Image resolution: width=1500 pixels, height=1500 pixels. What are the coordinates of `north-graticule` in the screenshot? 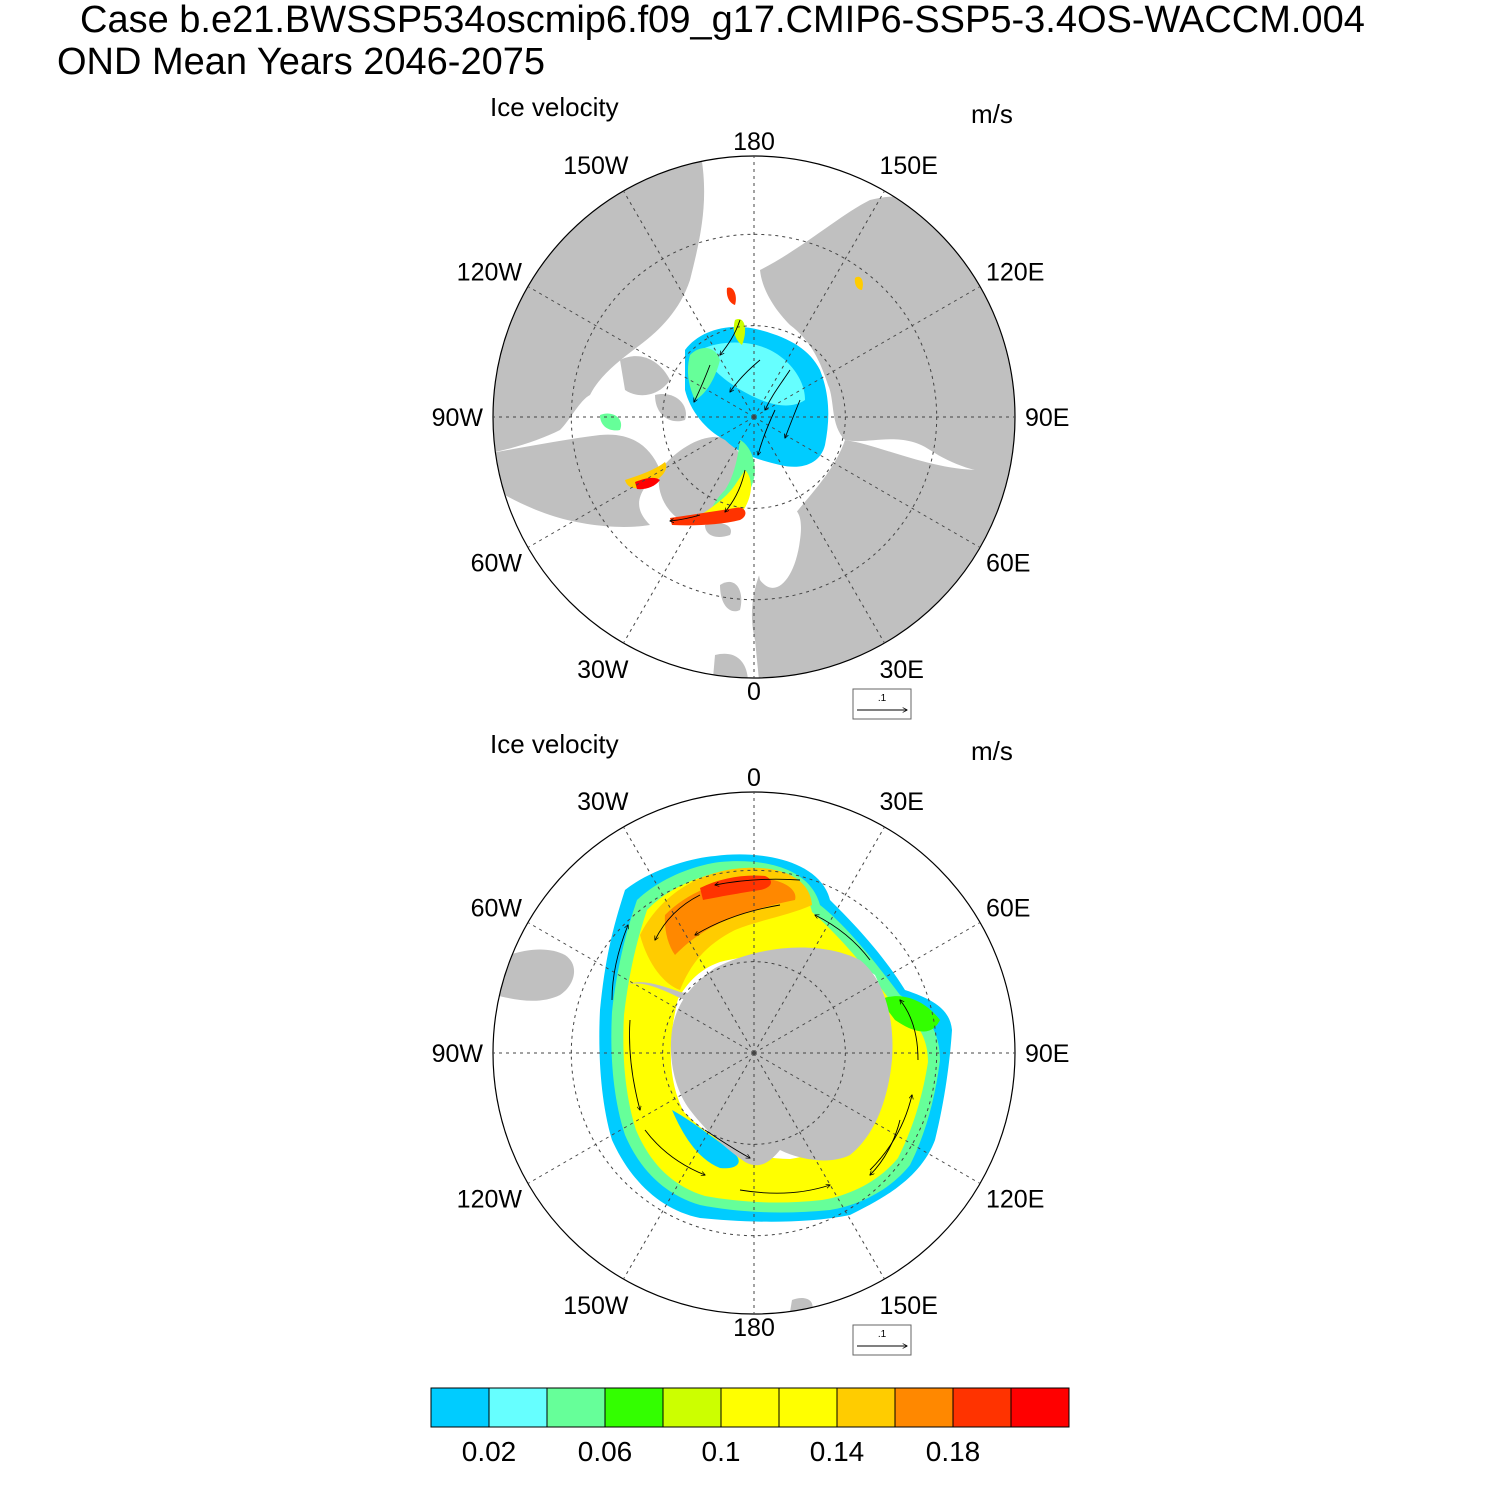 It's located at (754, 417).